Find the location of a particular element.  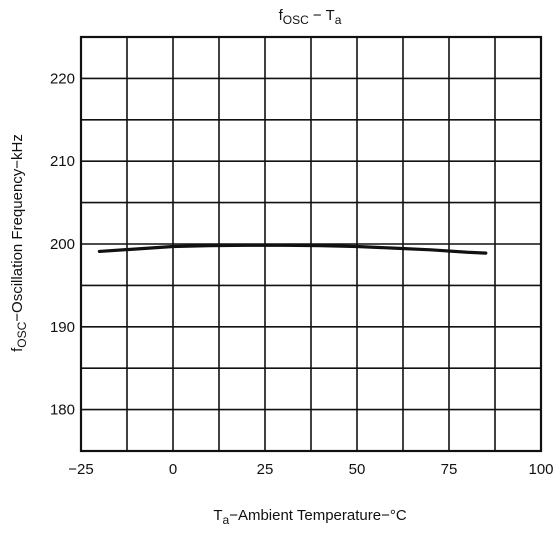

x-tick-label: 75 is located at coordinates (449, 469).